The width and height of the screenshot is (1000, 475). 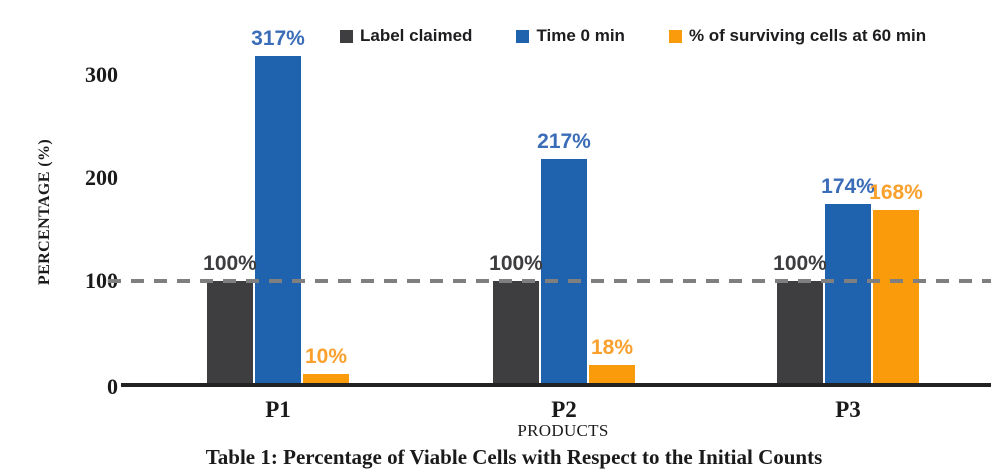 I want to click on legend-label: % of surviving cells at 60 min, so click(x=807, y=35).